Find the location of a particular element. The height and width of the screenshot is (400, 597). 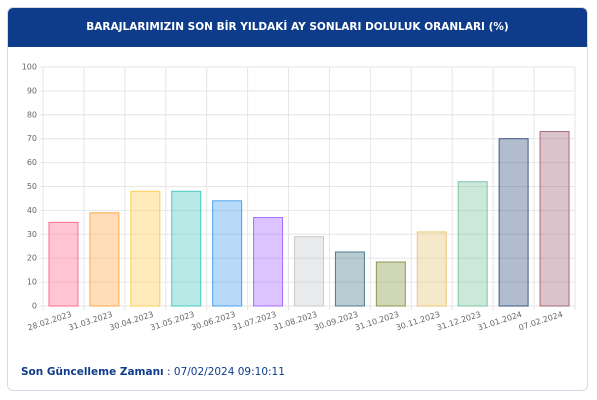

y-tick-label: 40 is located at coordinates (32, 210).